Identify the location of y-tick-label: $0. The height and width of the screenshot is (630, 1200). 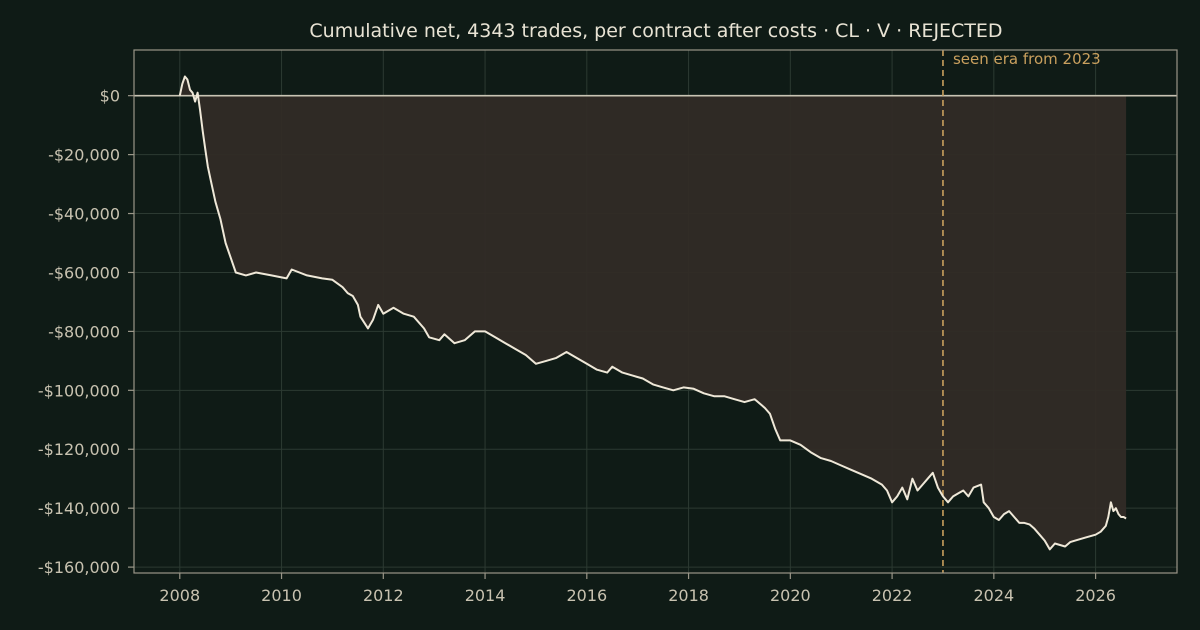
(110, 96).